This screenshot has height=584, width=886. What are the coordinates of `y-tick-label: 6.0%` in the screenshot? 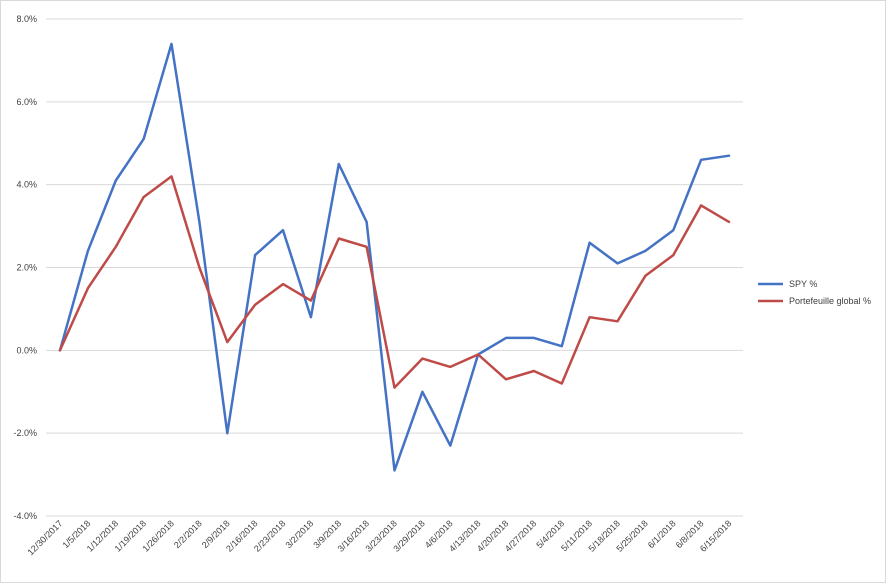 It's located at (26, 102).